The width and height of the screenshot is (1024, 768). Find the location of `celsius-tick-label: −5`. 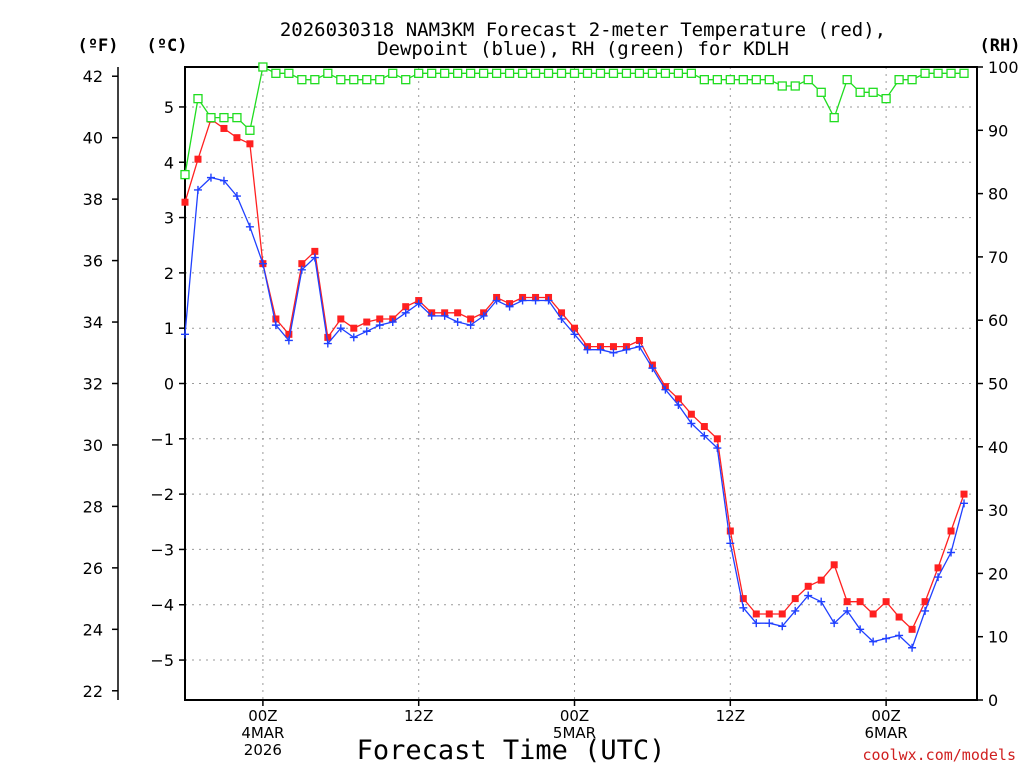

celsius-tick-label: −5 is located at coordinates (162, 660).